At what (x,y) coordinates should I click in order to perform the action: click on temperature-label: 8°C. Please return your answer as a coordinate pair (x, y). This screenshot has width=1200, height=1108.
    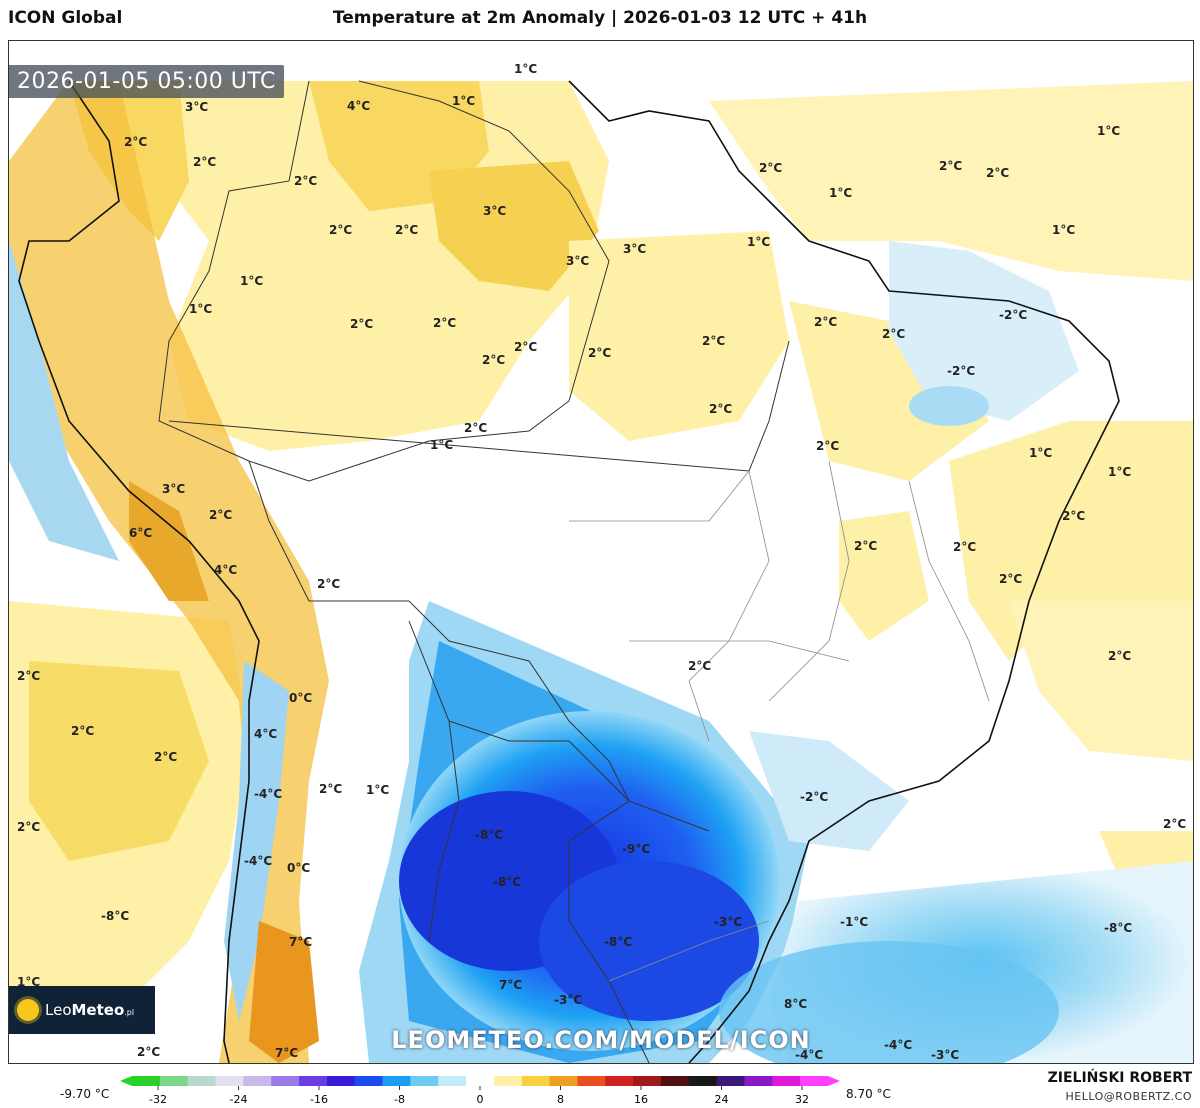
    Looking at the image, I should click on (795, 1004).